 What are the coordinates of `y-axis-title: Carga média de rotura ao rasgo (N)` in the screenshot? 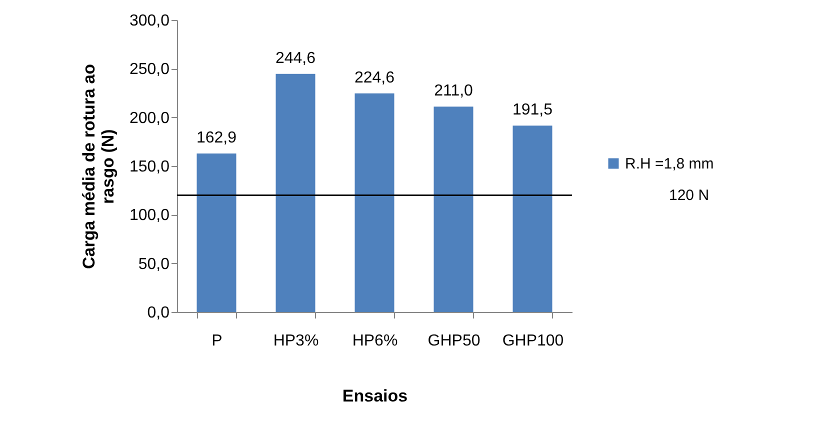 It's located at (98, 167).